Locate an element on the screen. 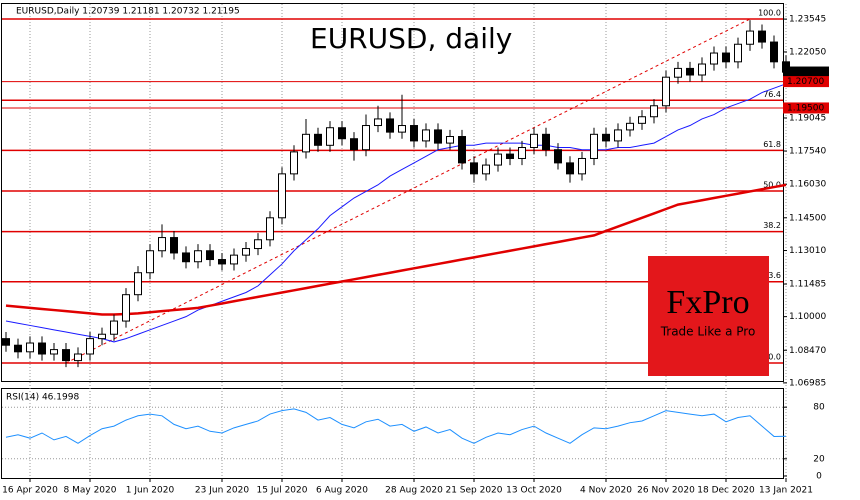 Image resolution: width=860 pixels, height=500 pixels. rsi-y-tick-label: 0 is located at coordinates (819, 477).